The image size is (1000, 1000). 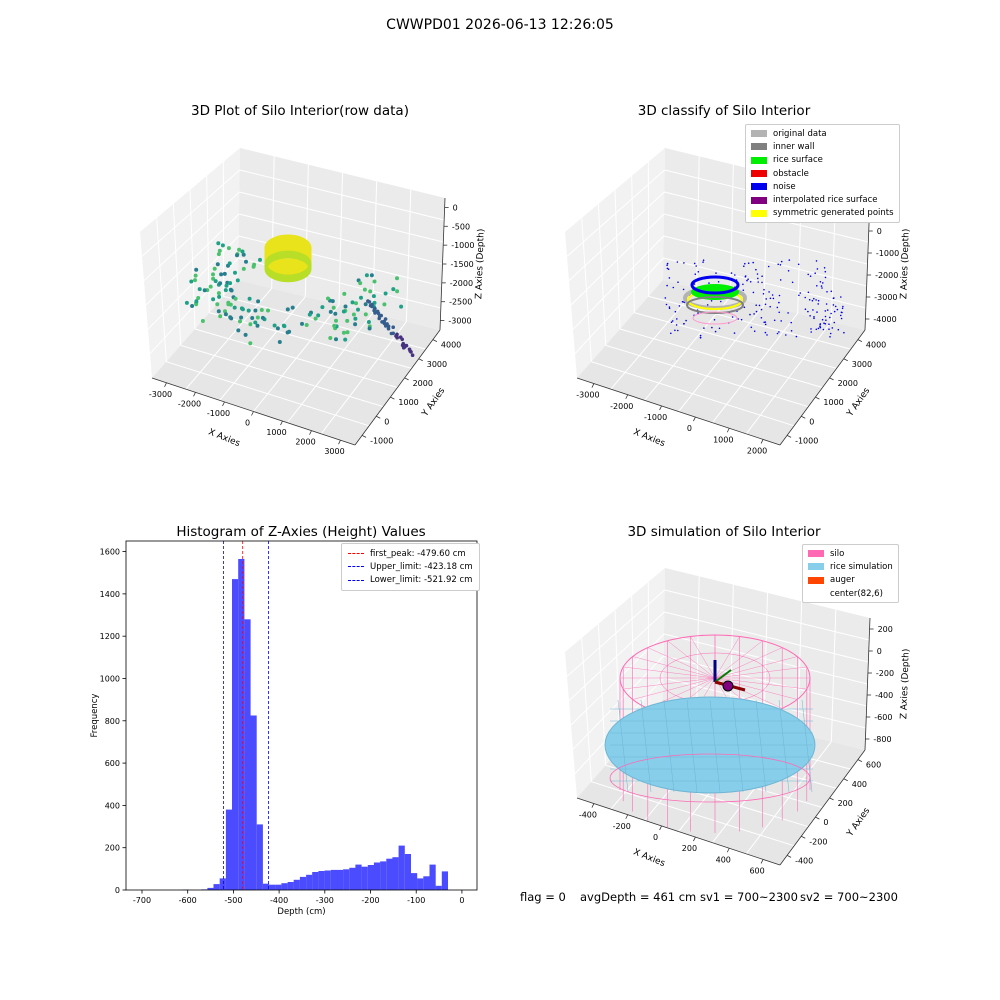 What do you see at coordinates (886, 275) in the screenshot?
I see `z-tick-label: -2000` at bounding box center [886, 275].